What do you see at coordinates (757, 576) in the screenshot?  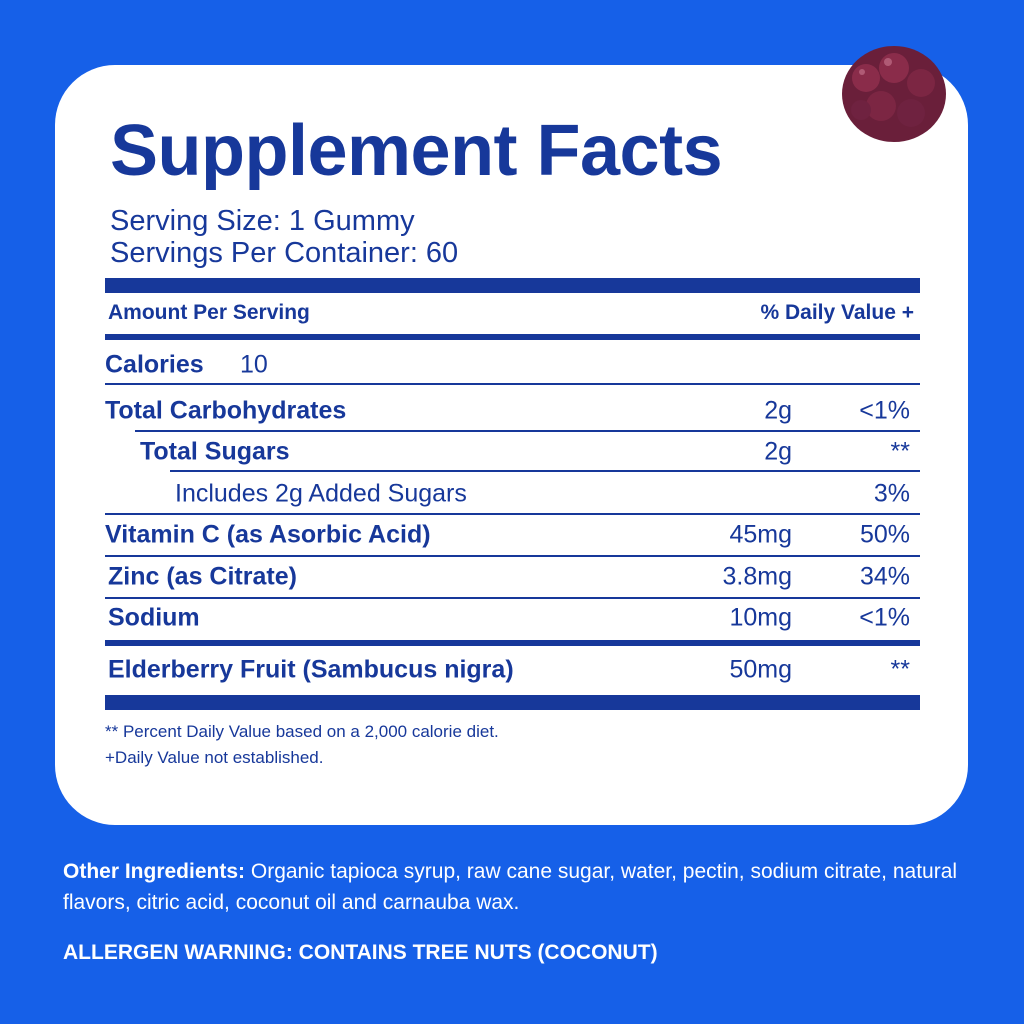 I see `nutrient-amount: 3.8mg` at bounding box center [757, 576].